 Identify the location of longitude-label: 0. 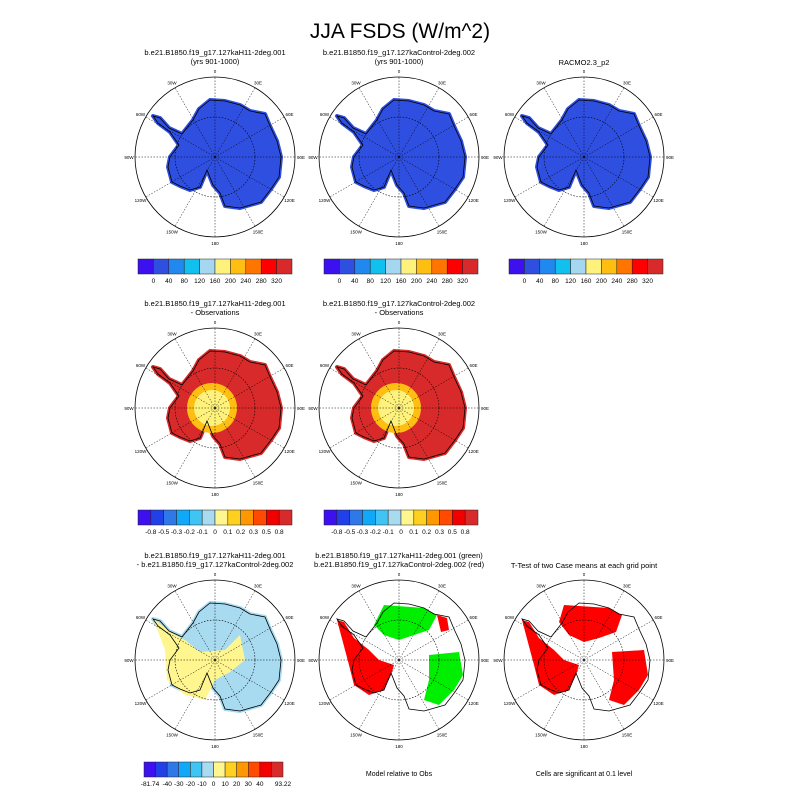
(215, 322).